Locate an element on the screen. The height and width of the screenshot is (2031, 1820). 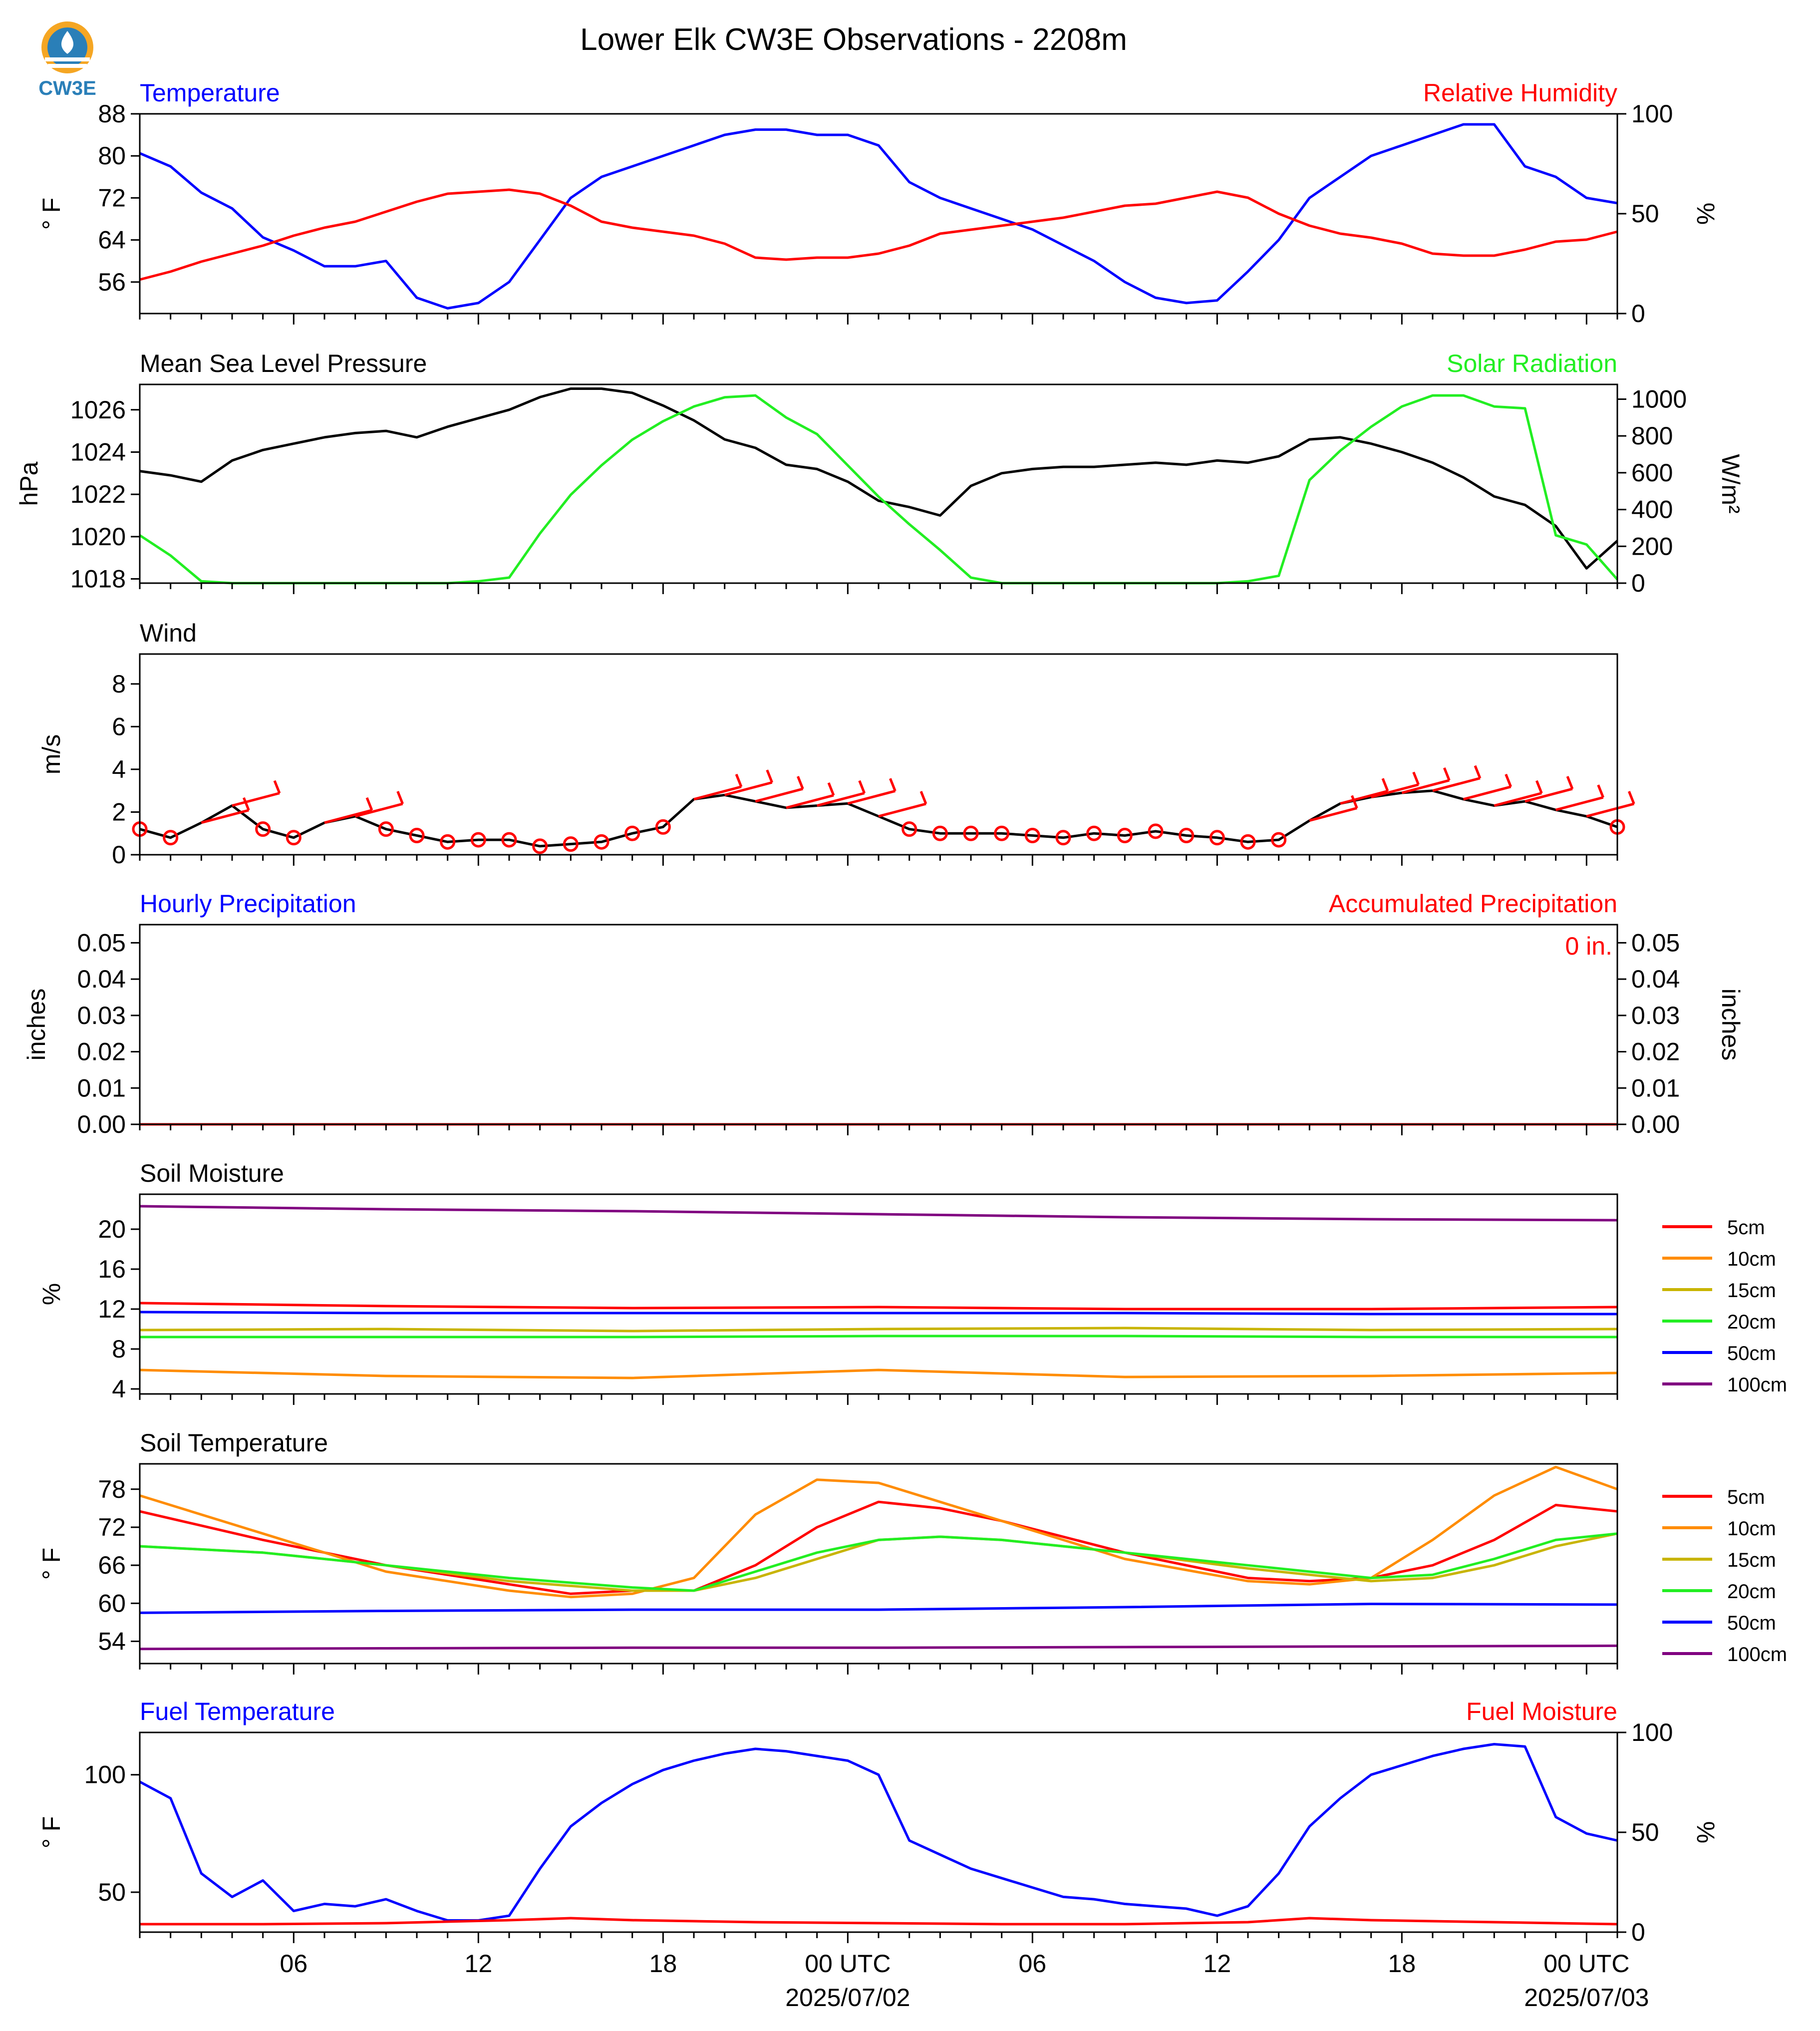
y-tick-label: 8 is located at coordinates (119, 1349).